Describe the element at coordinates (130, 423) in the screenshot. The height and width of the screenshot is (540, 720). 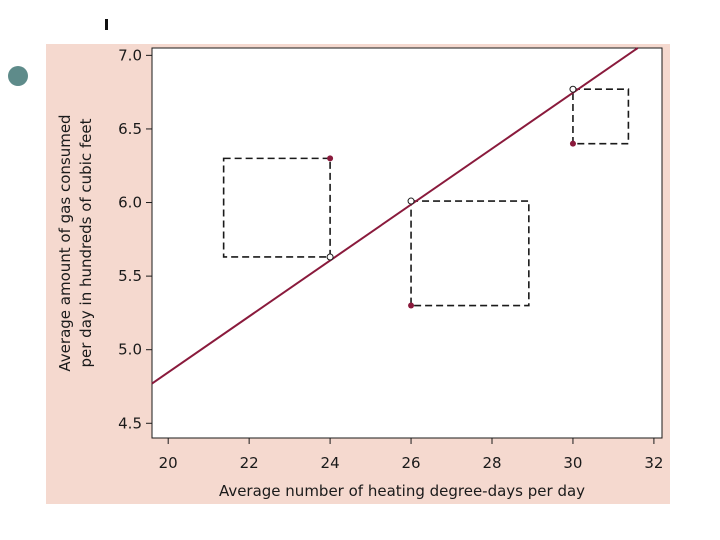
I see `y-tick-label: 4.5` at that location.